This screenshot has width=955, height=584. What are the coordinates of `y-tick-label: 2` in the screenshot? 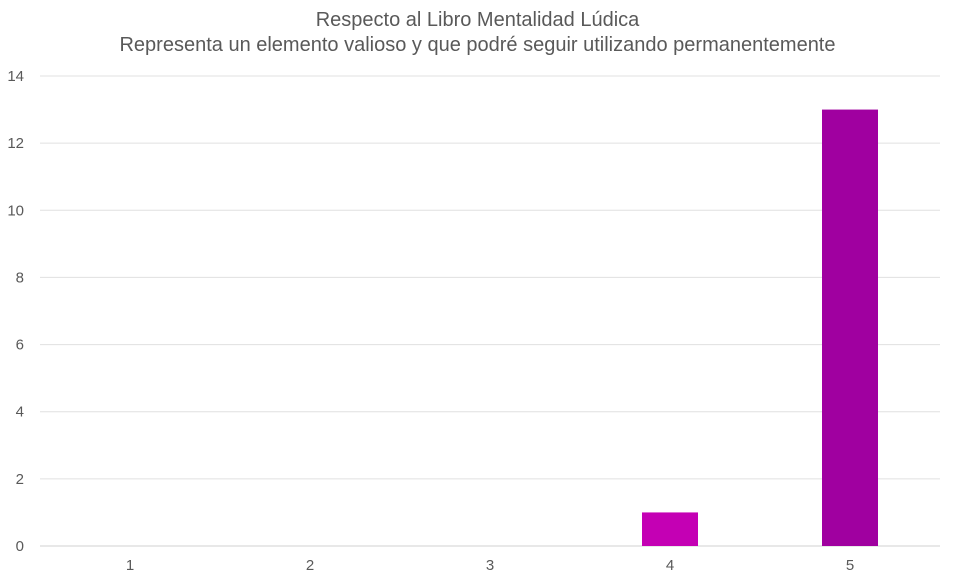 It's located at (20, 479).